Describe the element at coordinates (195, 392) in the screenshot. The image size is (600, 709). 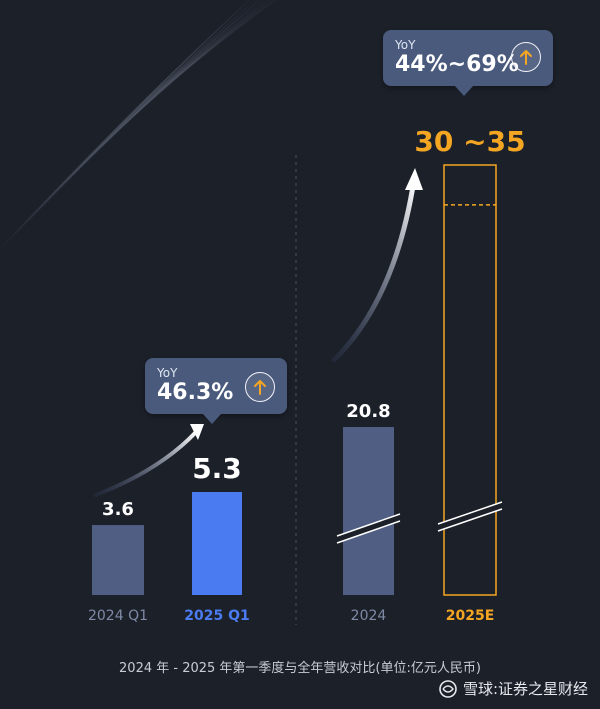
I see `yoy-value-q1: 46.3%` at that location.